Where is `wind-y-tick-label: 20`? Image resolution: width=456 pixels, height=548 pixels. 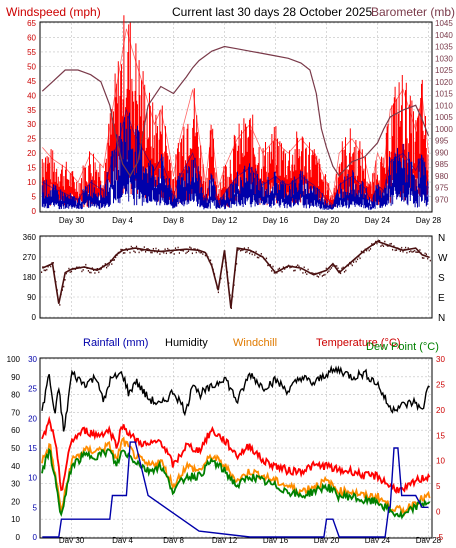 wind-y-tick-label: 20 is located at coordinates (31, 153).